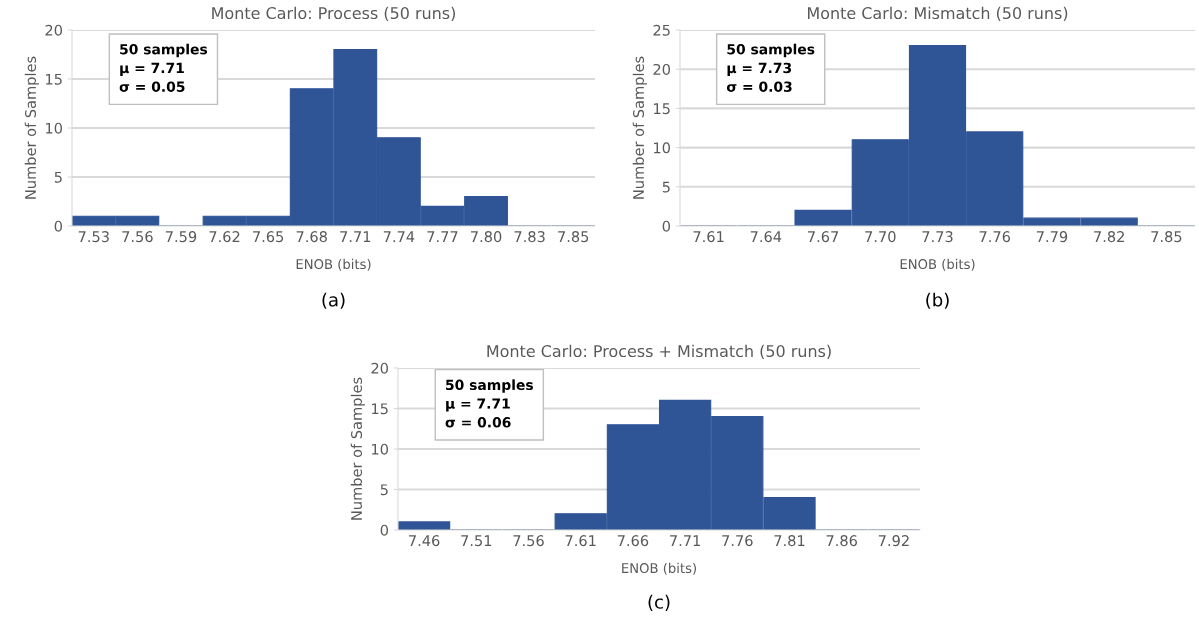 This screenshot has height=625, width=1199. I want to click on x-tick-label: 7.79, so click(1052, 237).